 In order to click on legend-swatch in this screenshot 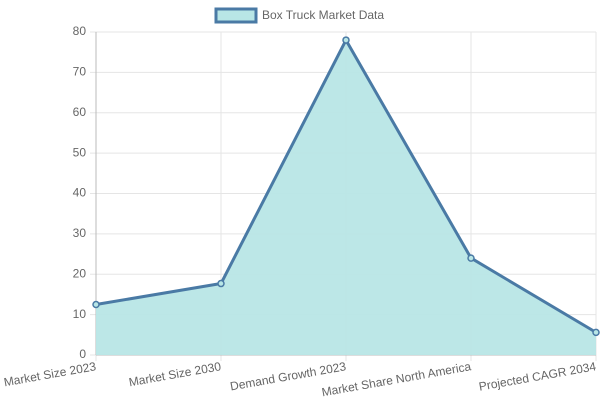, I will do `click(236, 15)`.